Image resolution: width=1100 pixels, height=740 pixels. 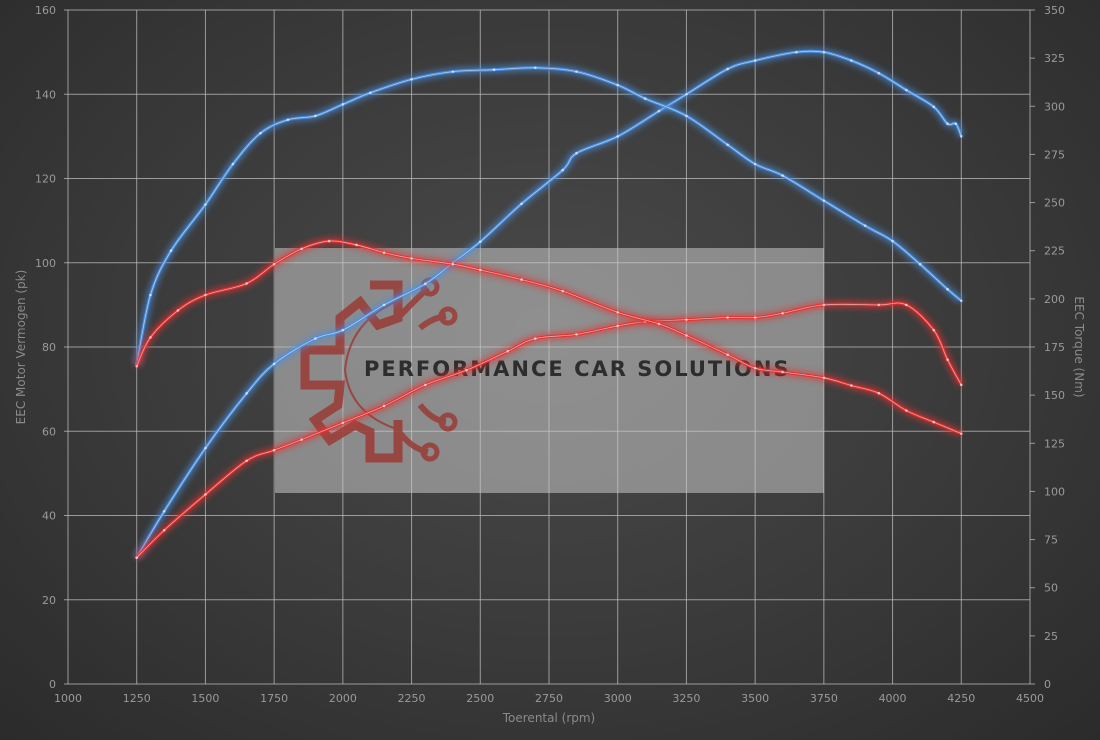 I want to click on y2-tick-label: 0, so click(x=1047, y=684).